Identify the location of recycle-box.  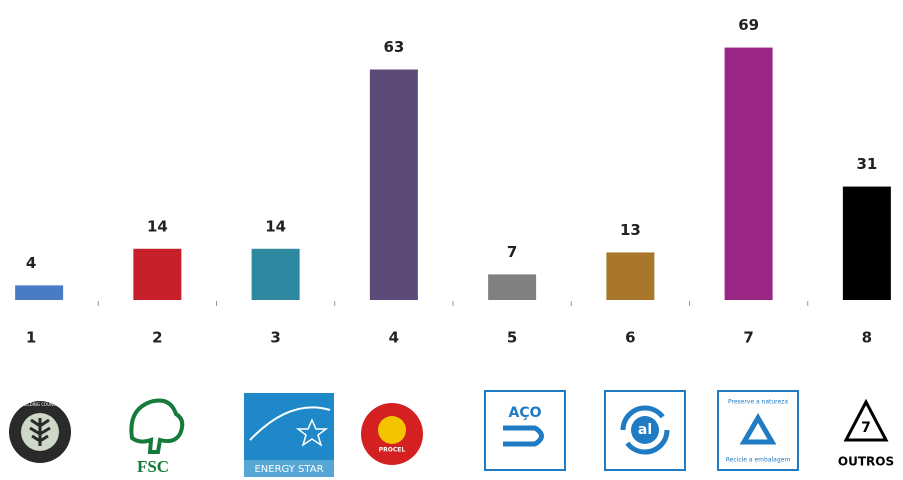
(758, 430).